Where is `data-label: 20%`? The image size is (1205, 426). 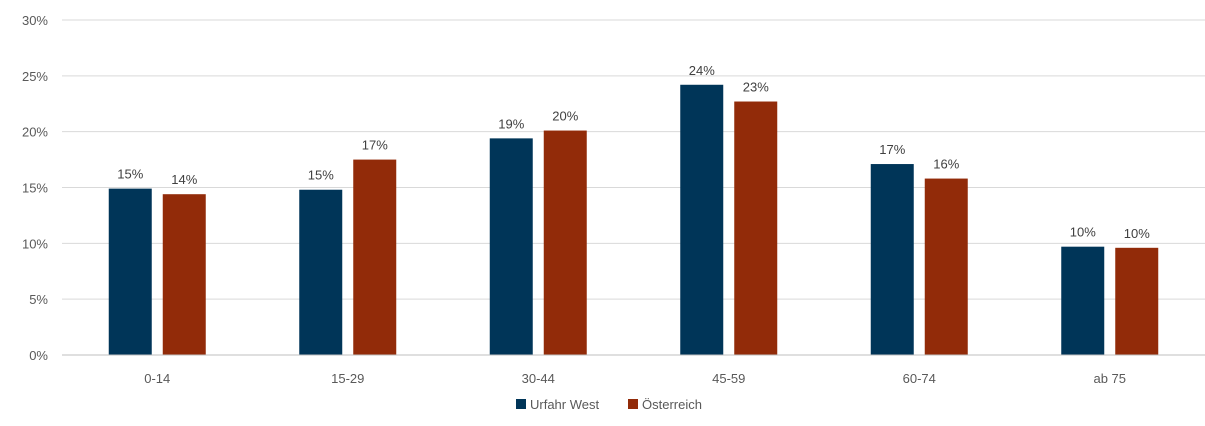
data-label: 20% is located at coordinates (565, 116).